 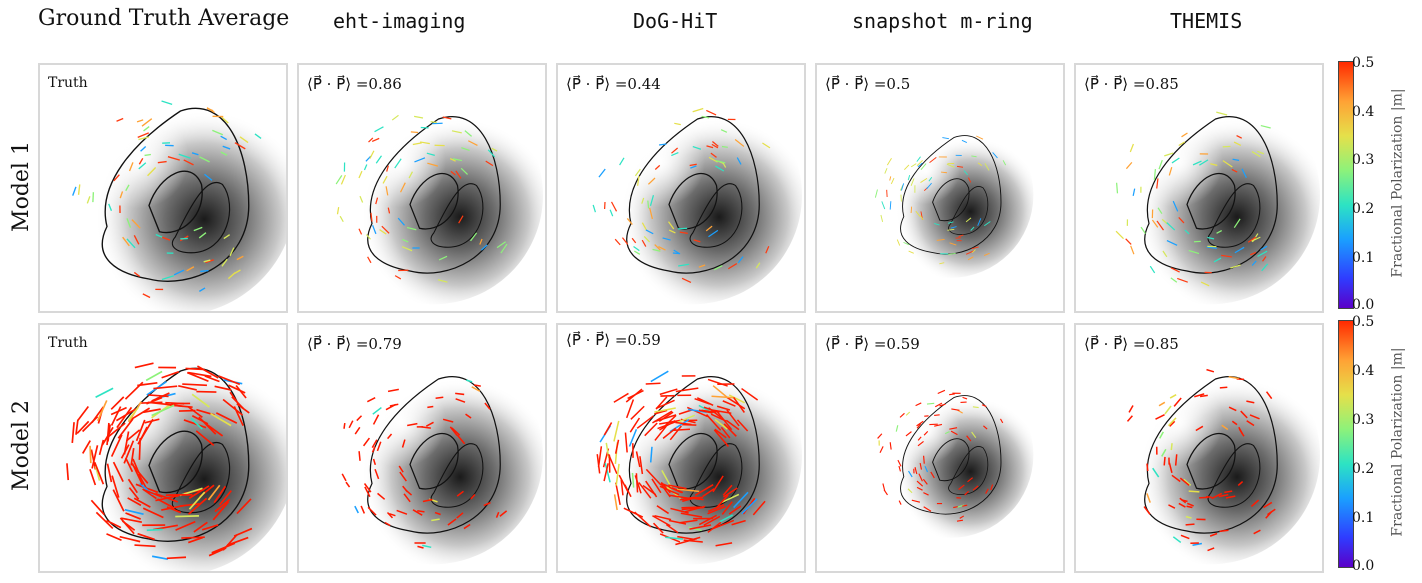 I want to click on row-label-model-1: Model 1, so click(x=21, y=186).